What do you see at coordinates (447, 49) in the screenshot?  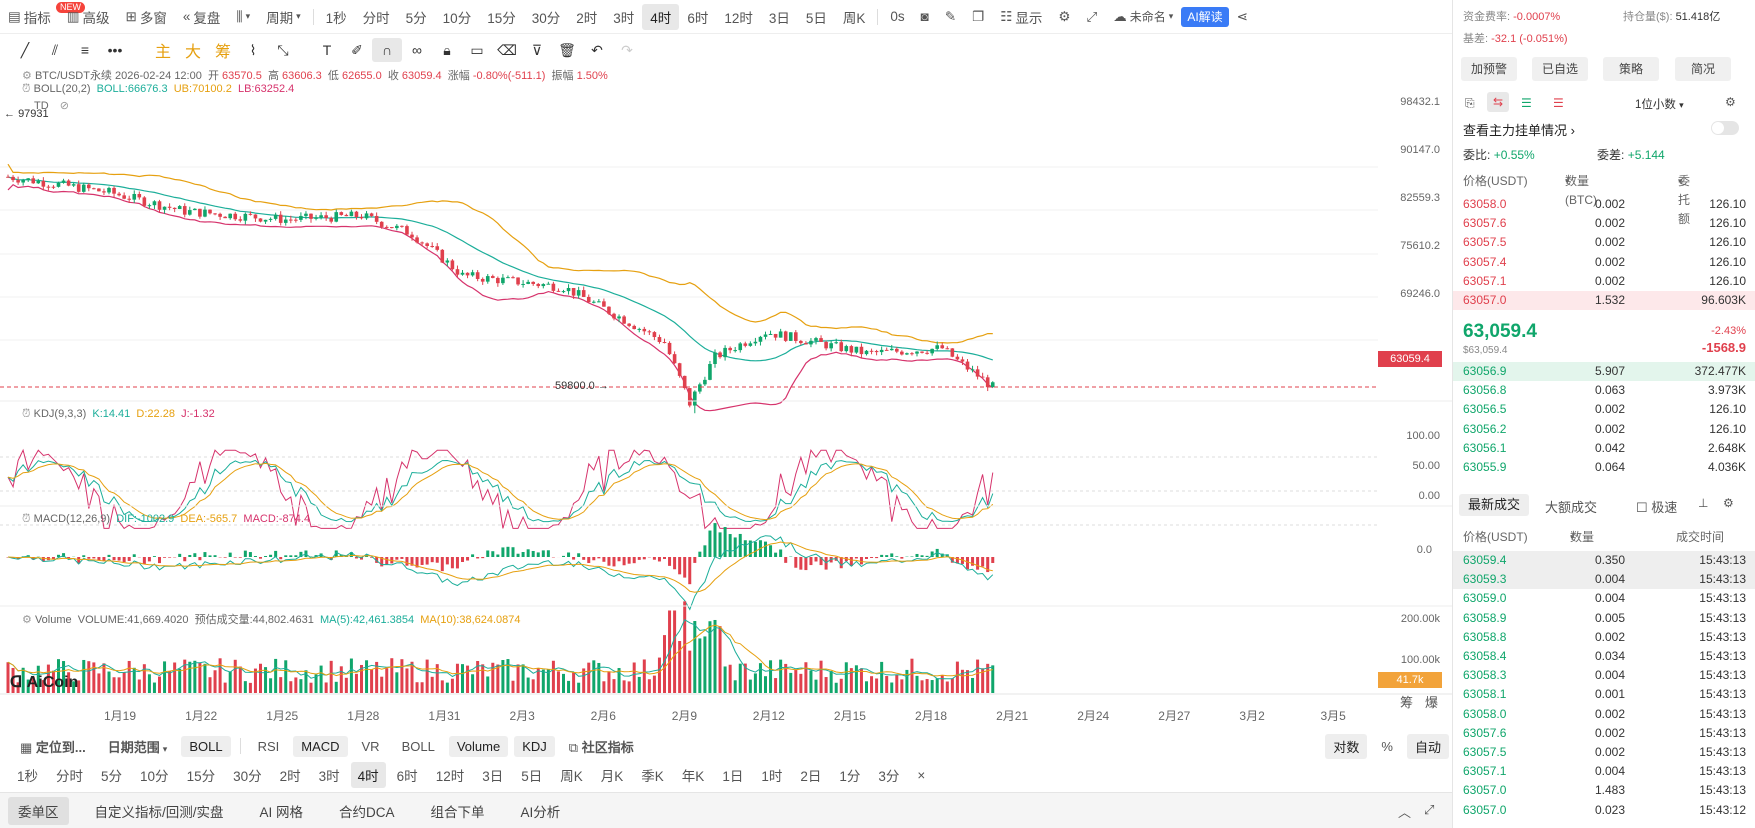 I see `lock-icon: 🔒︎` at bounding box center [447, 49].